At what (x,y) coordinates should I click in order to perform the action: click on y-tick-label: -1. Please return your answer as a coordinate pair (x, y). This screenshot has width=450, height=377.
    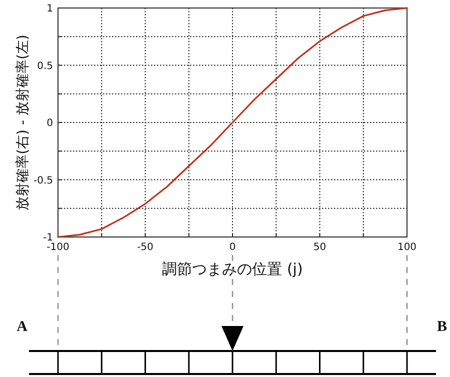
    Looking at the image, I should click on (48, 238).